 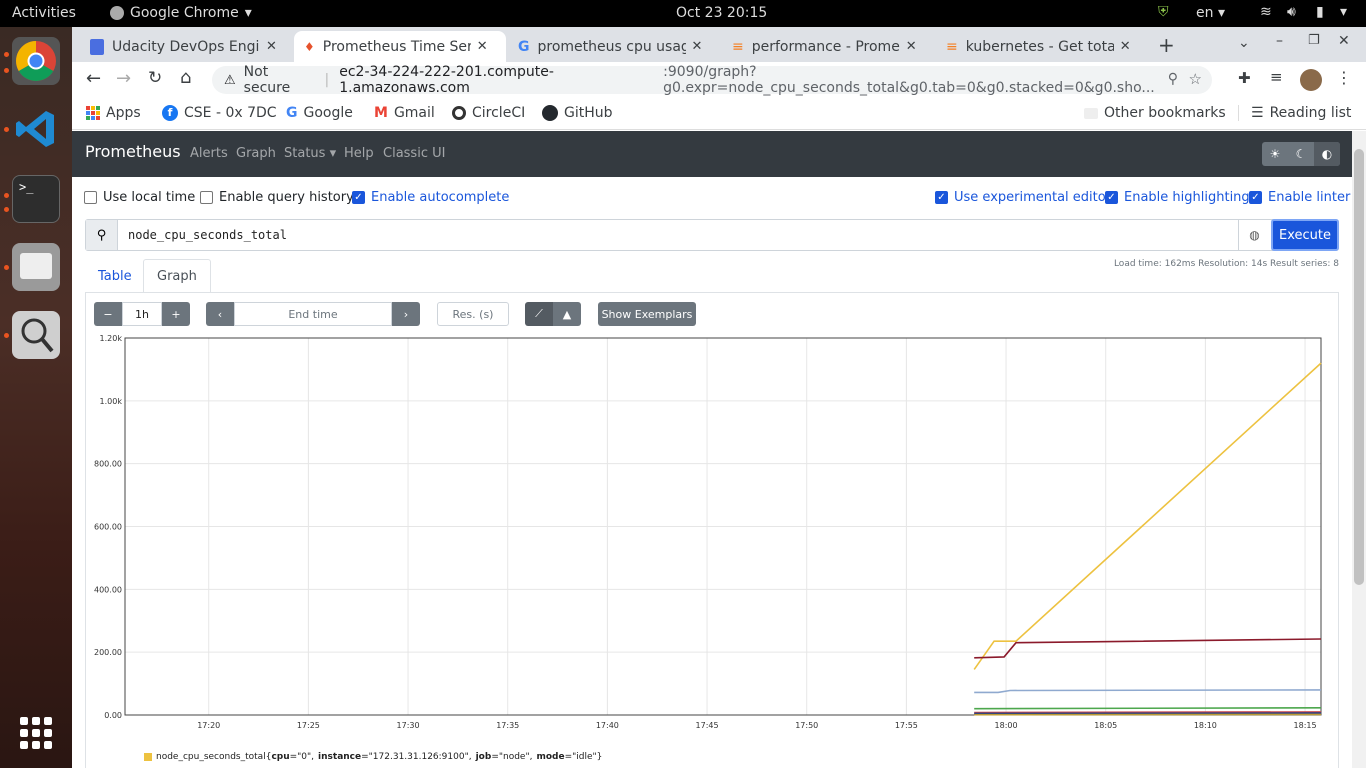 What do you see at coordinates (177, 276) in the screenshot?
I see `tab-graph: Graph` at bounding box center [177, 276].